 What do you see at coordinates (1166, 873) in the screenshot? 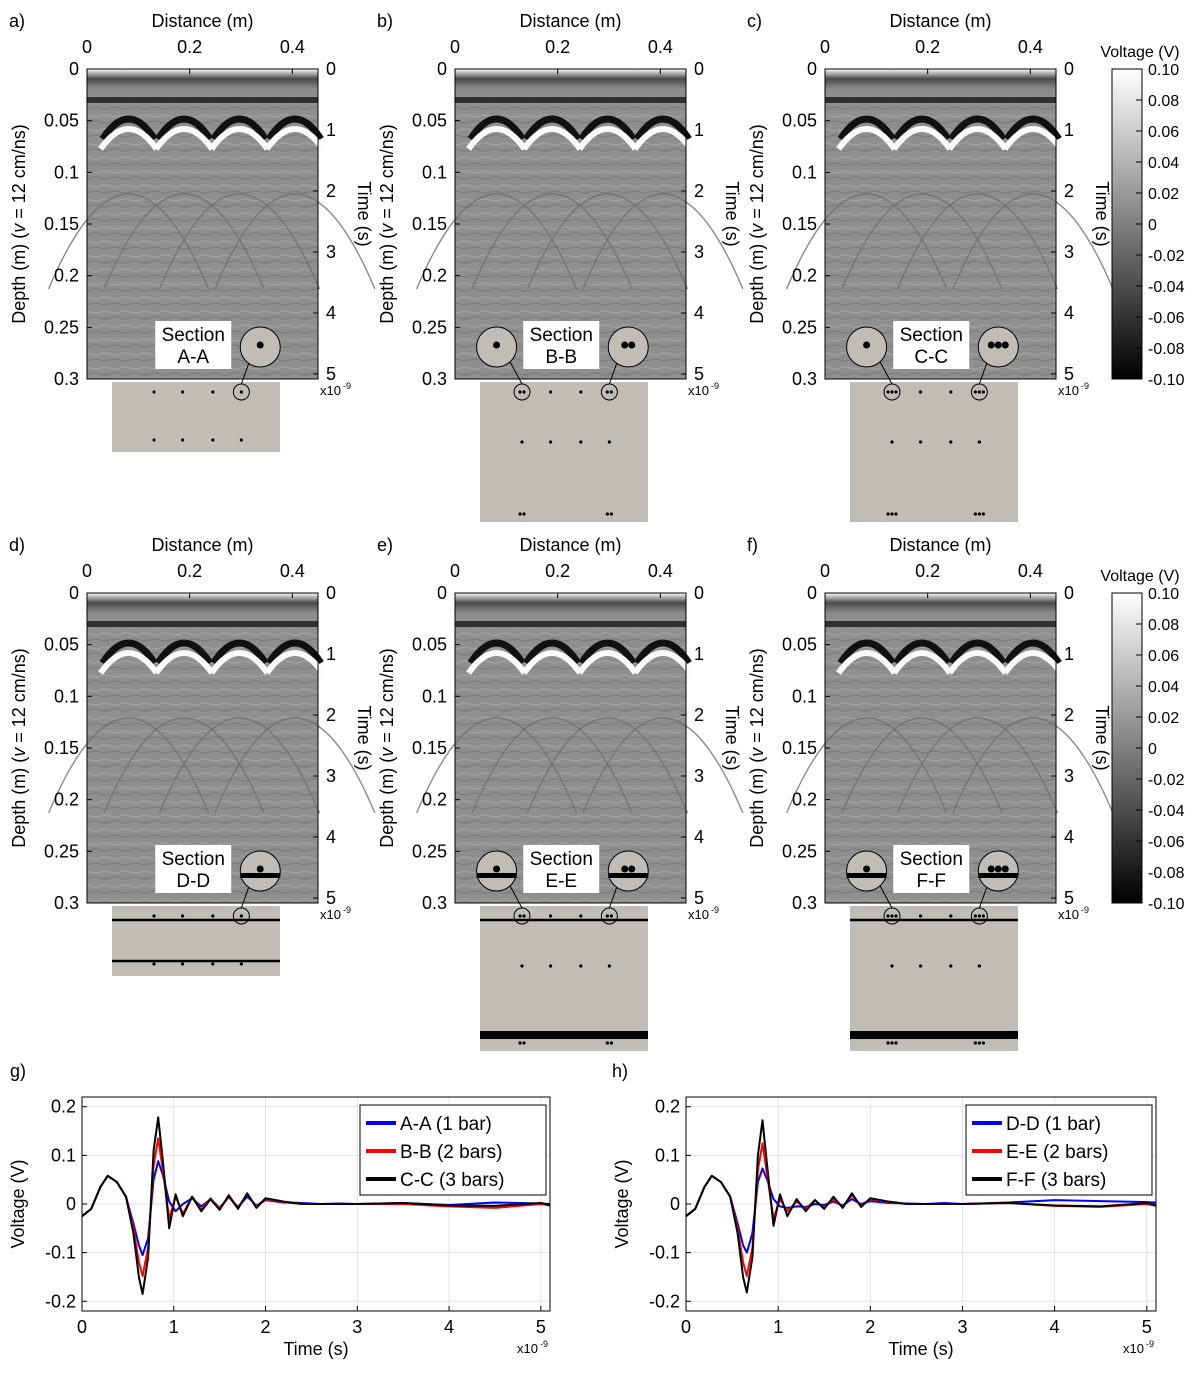
I see `colorbar-tick-label: -0.08` at bounding box center [1166, 873].